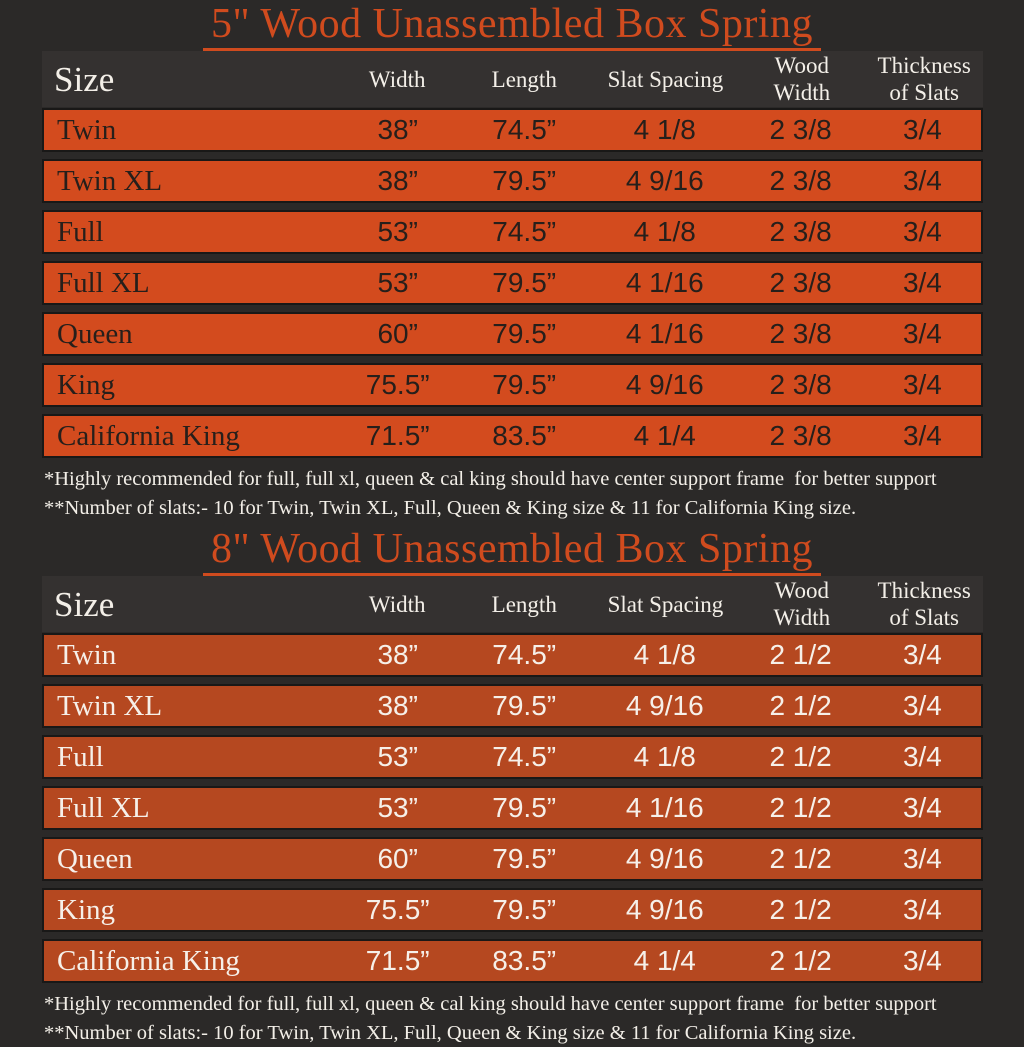 Image resolution: width=1024 pixels, height=1047 pixels. What do you see at coordinates (512, 706) in the screenshot?
I see `table-row: Twin XL 38” 79.5” 4 9/16 2 1/2 3/4` at bounding box center [512, 706].